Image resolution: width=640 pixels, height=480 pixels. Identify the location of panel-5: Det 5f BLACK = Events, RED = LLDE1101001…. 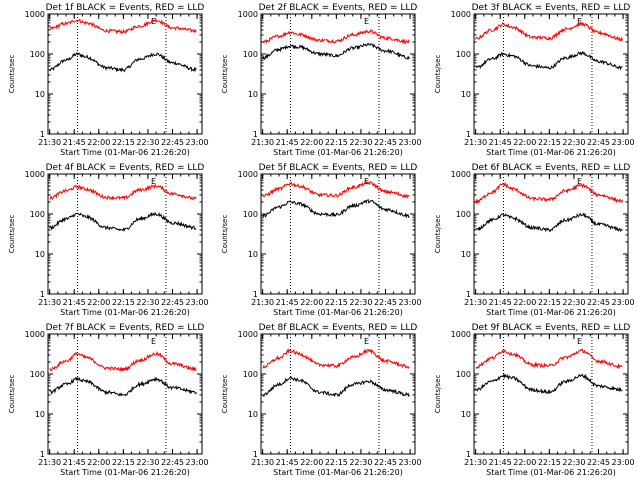
(321, 240).